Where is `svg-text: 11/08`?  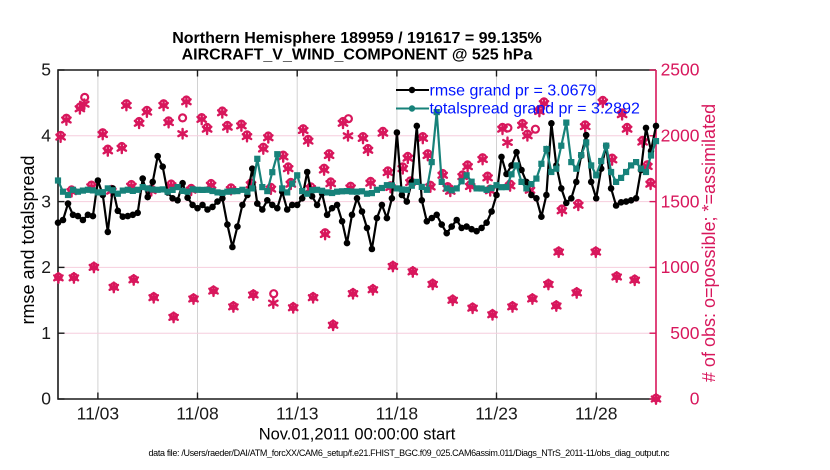
svg-text: 11/08 is located at coordinates (197, 414).